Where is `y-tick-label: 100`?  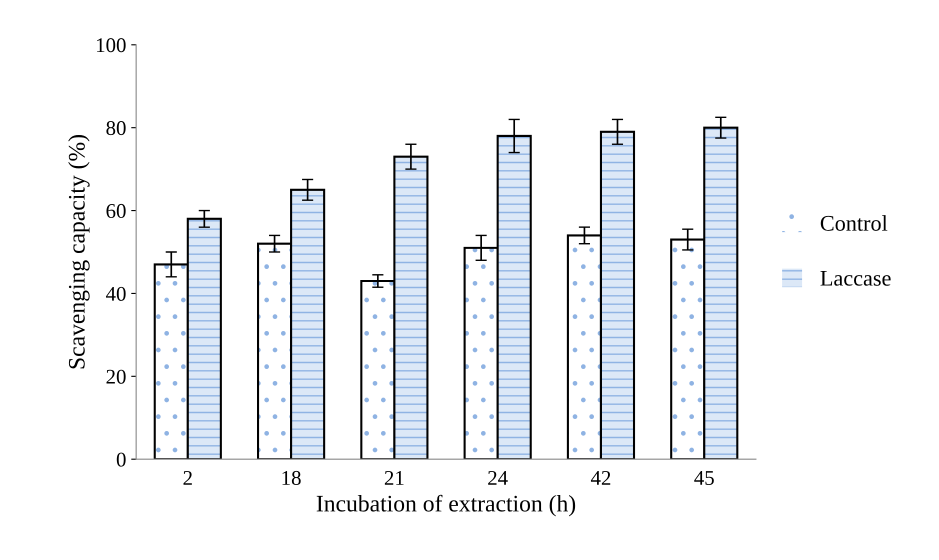 y-tick-label: 100 is located at coordinates (111, 45).